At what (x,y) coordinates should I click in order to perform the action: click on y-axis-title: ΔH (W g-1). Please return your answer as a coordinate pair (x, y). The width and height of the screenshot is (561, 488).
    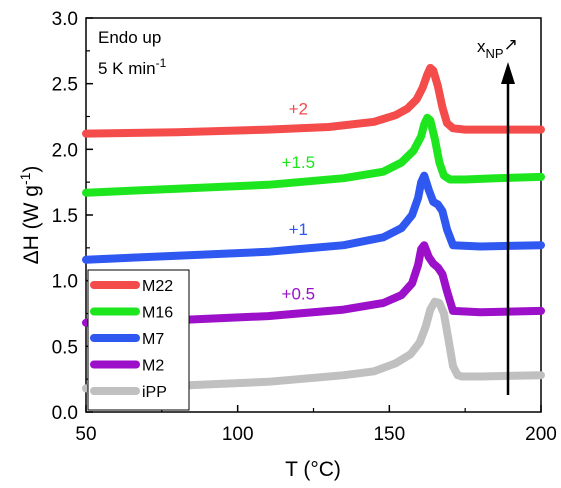
    Looking at the image, I should click on (30, 215).